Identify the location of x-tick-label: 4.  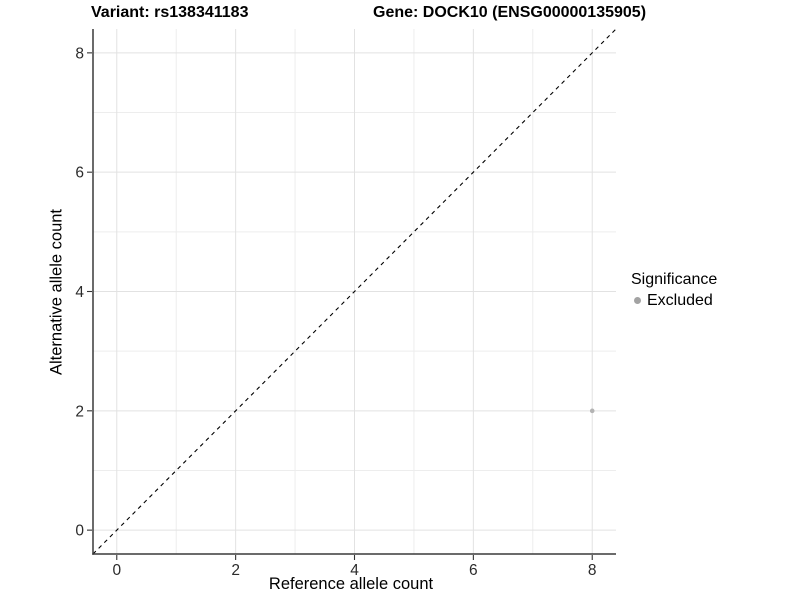
(354, 570).